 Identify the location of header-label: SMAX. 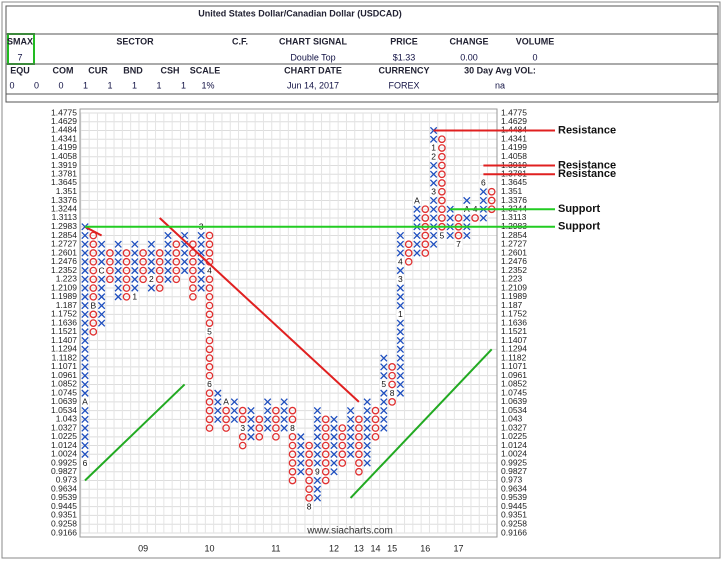
(20, 41).